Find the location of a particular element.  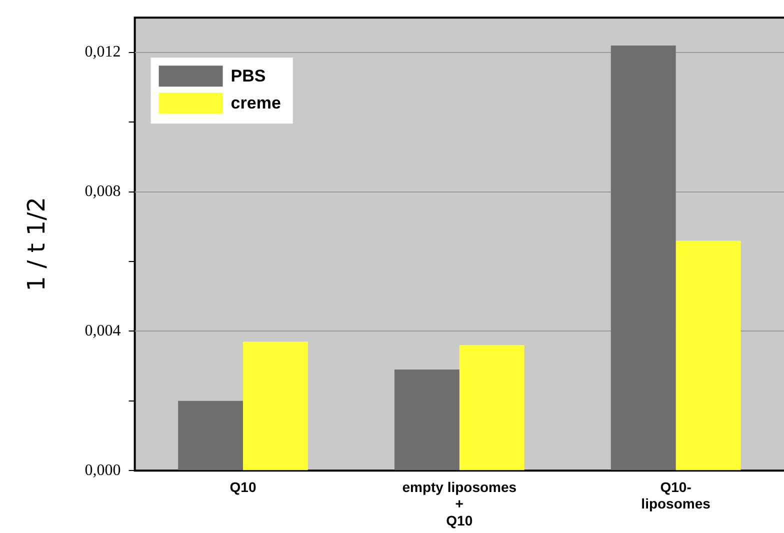

x-tick-label: Q10 is located at coordinates (243, 486).